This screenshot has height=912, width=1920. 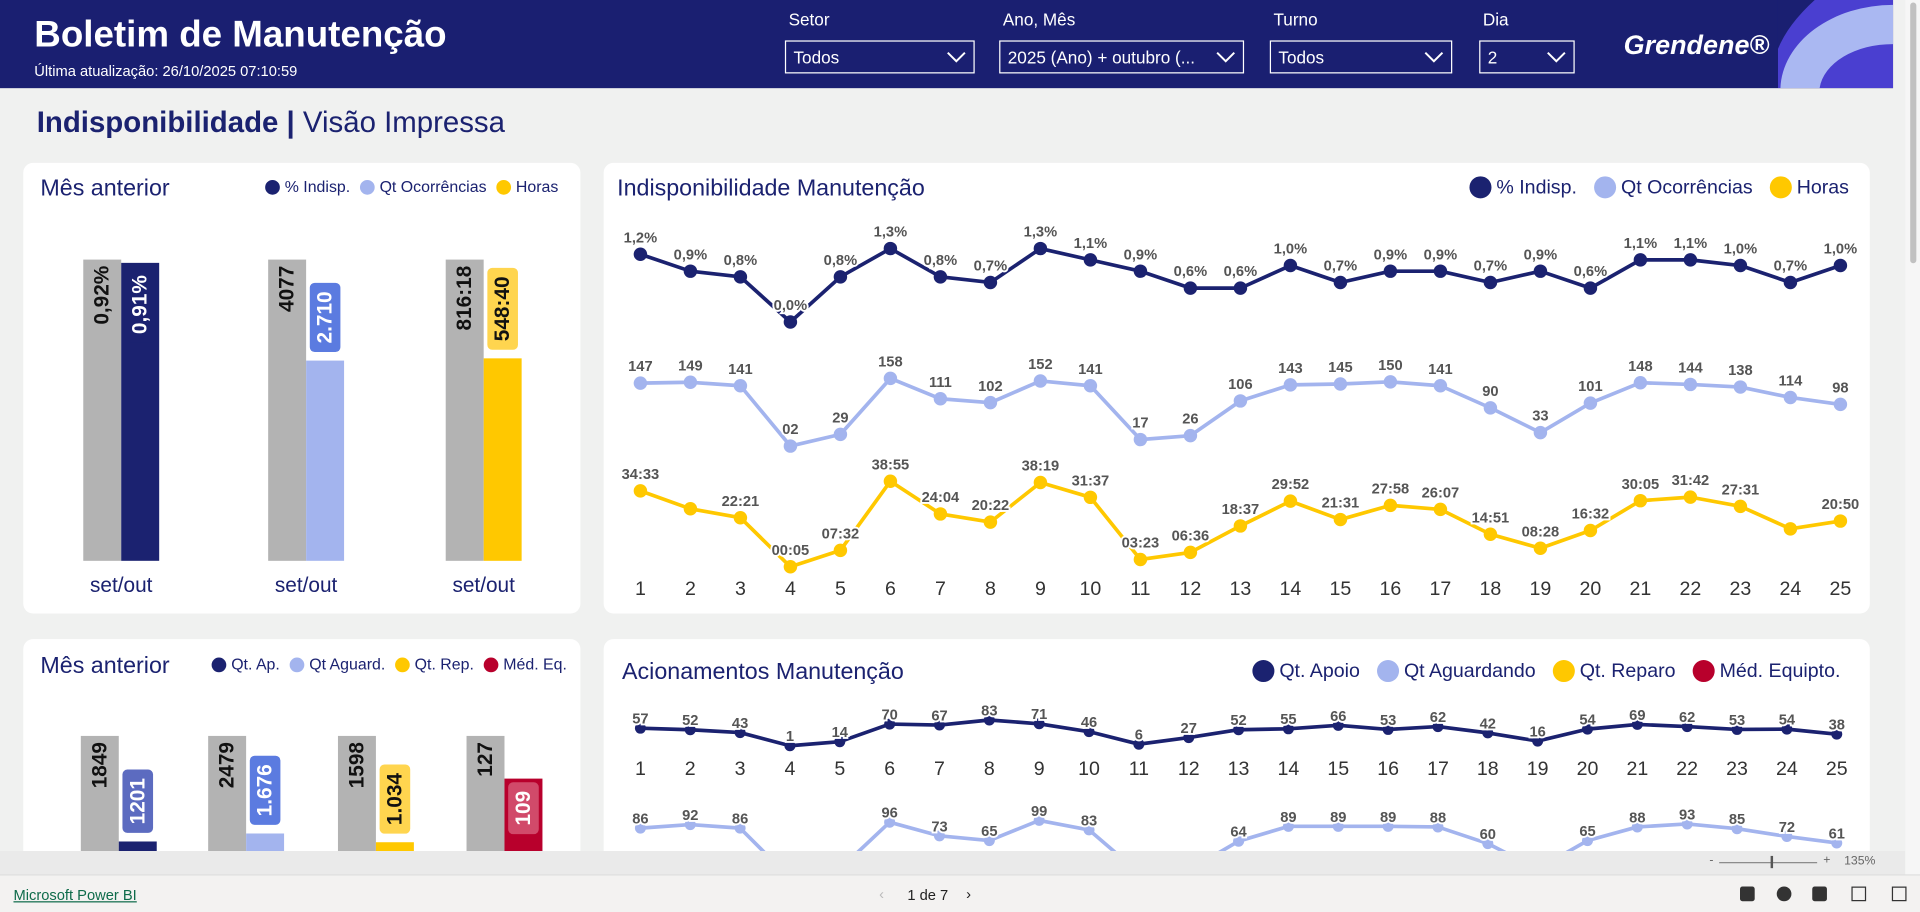 I want to click on data-label: 102, so click(x=990, y=387).